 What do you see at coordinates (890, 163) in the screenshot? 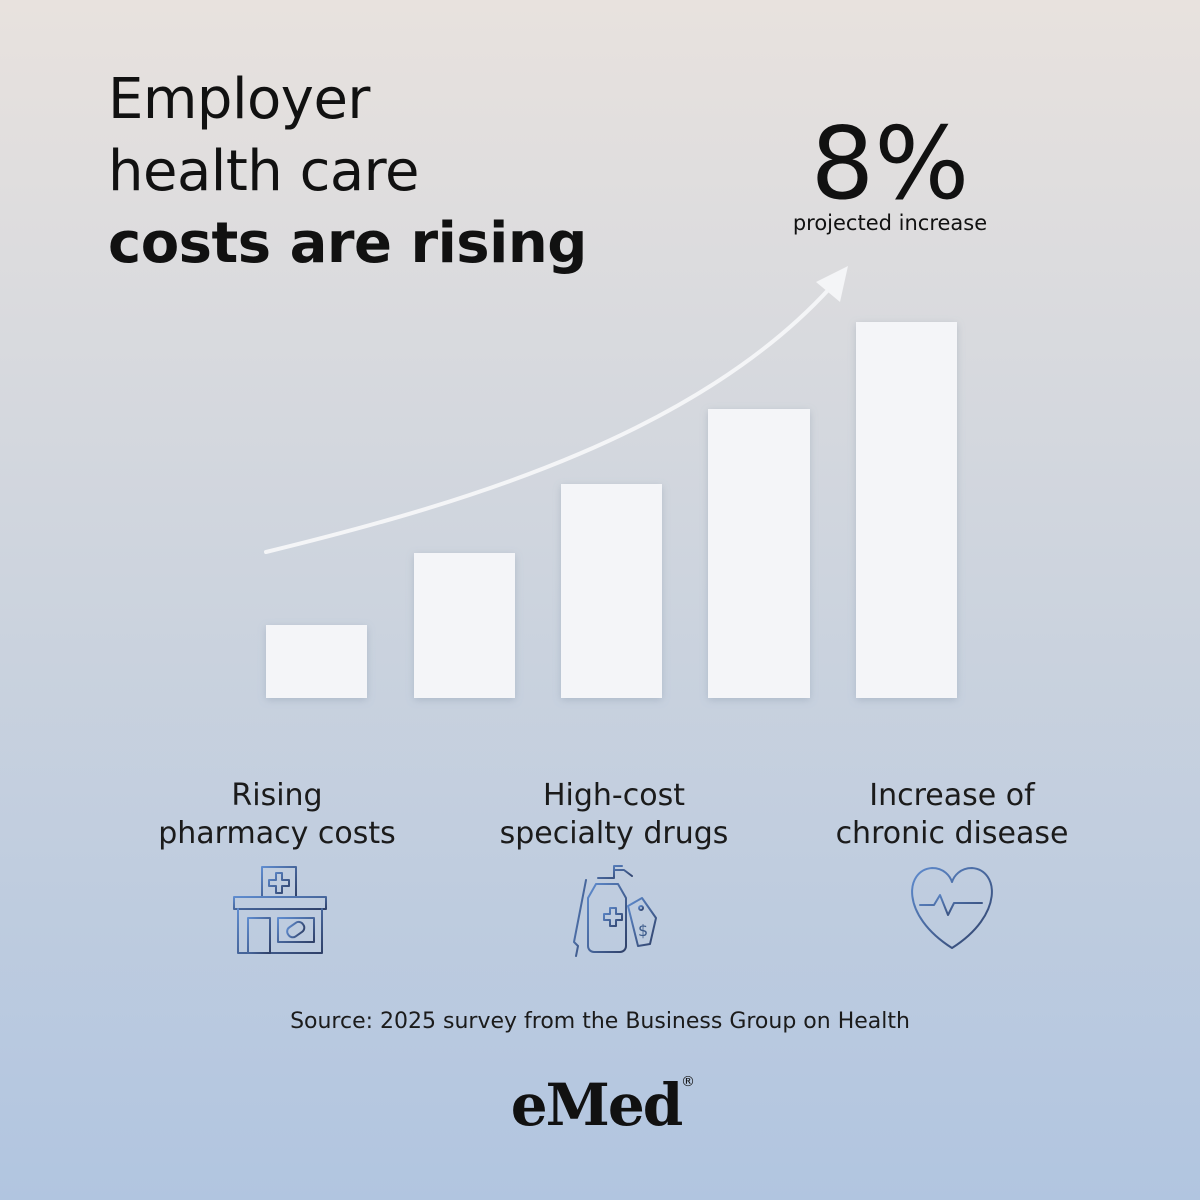
I see `stat-value: 8%` at bounding box center [890, 163].